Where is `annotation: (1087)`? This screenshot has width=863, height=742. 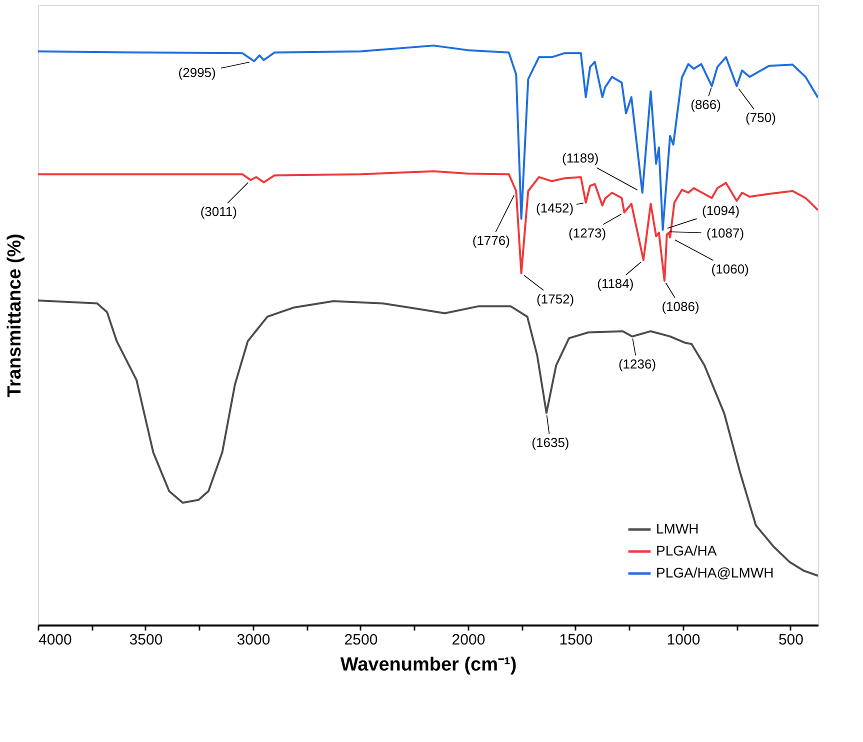
annotation: (1087) is located at coordinates (725, 233).